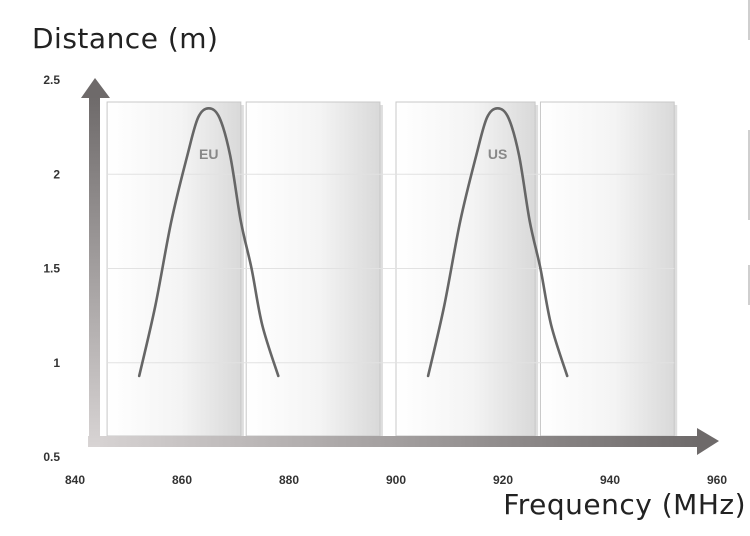 The height and width of the screenshot is (536, 750). Describe the element at coordinates (708, 441) in the screenshot. I see `x-axis-arrow-icon` at that location.